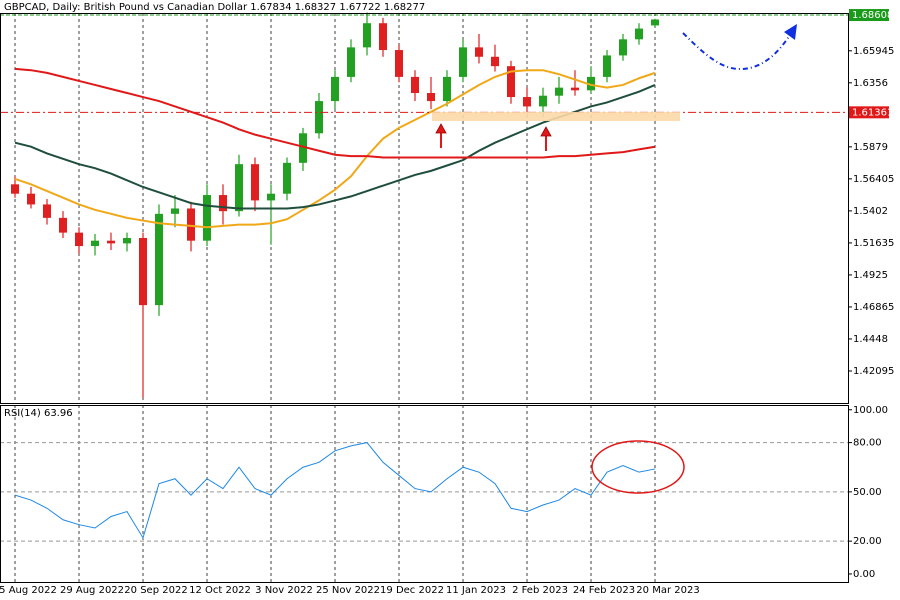 This screenshot has width=900, height=600. Describe the element at coordinates (873, 243) in the screenshot. I see `y-tick-label: 1.51635` at that location.